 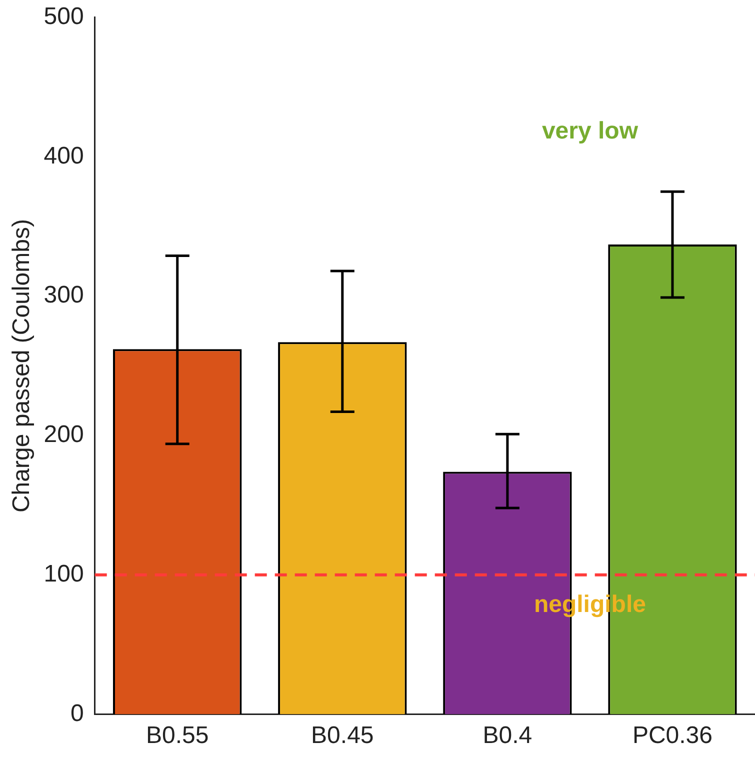 What do you see at coordinates (64, 156) in the screenshot?
I see `y-tick-label: 400` at bounding box center [64, 156].